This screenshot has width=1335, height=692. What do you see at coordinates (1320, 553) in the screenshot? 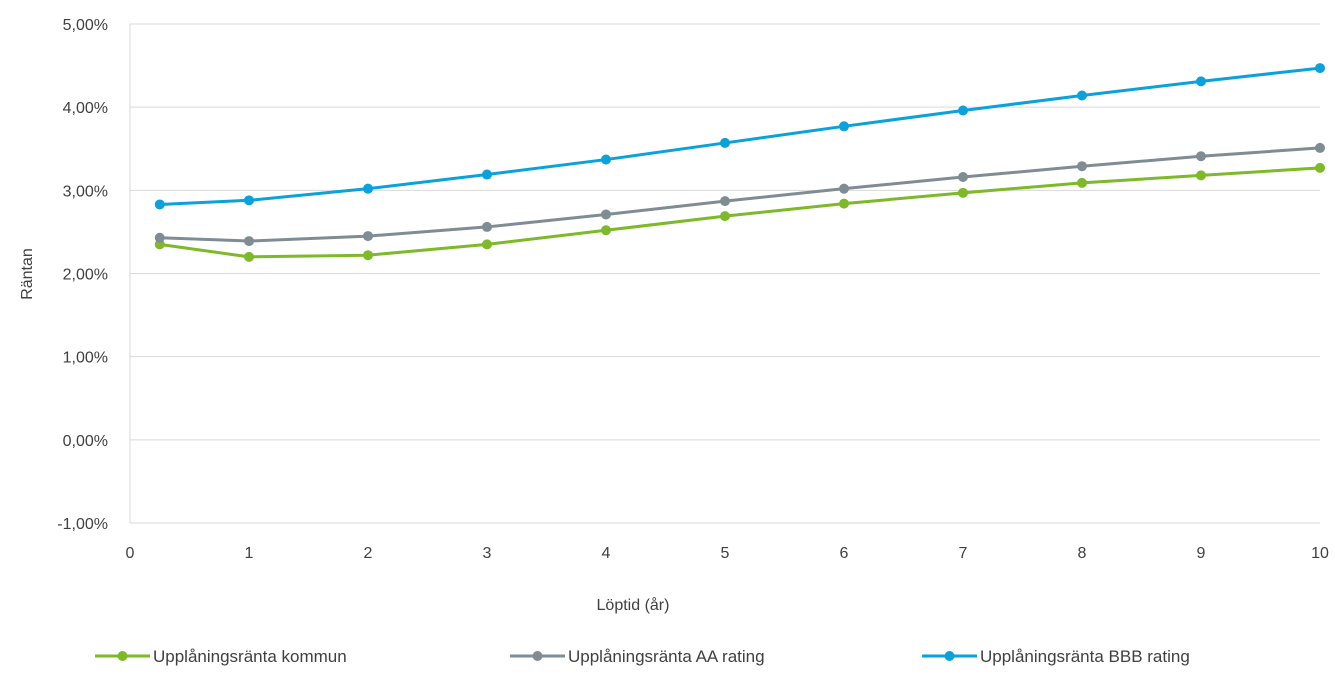
I see `x-tick-label: 10` at bounding box center [1320, 553].